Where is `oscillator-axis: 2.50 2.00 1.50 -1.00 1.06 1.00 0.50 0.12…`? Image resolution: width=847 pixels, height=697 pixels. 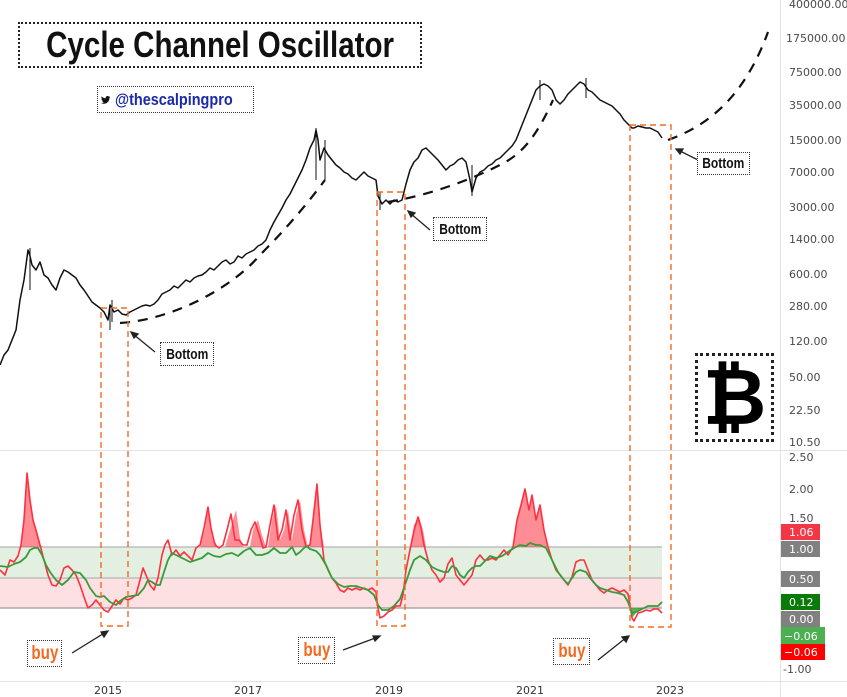 oscillator-axis: 2.50 2.00 1.50 -1.00 1.06 1.00 0.50 0.12… is located at coordinates (803, 563).